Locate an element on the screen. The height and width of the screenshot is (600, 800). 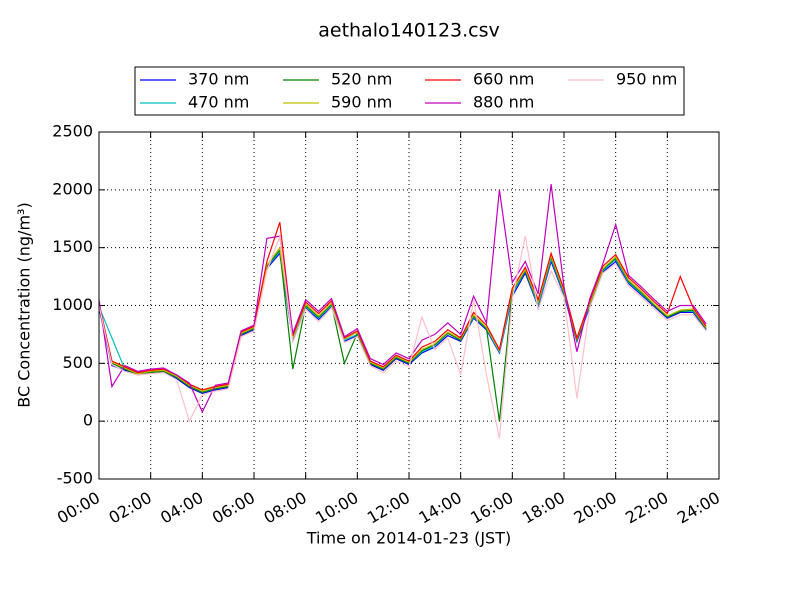
legend-label: 370 nm is located at coordinates (218, 79).